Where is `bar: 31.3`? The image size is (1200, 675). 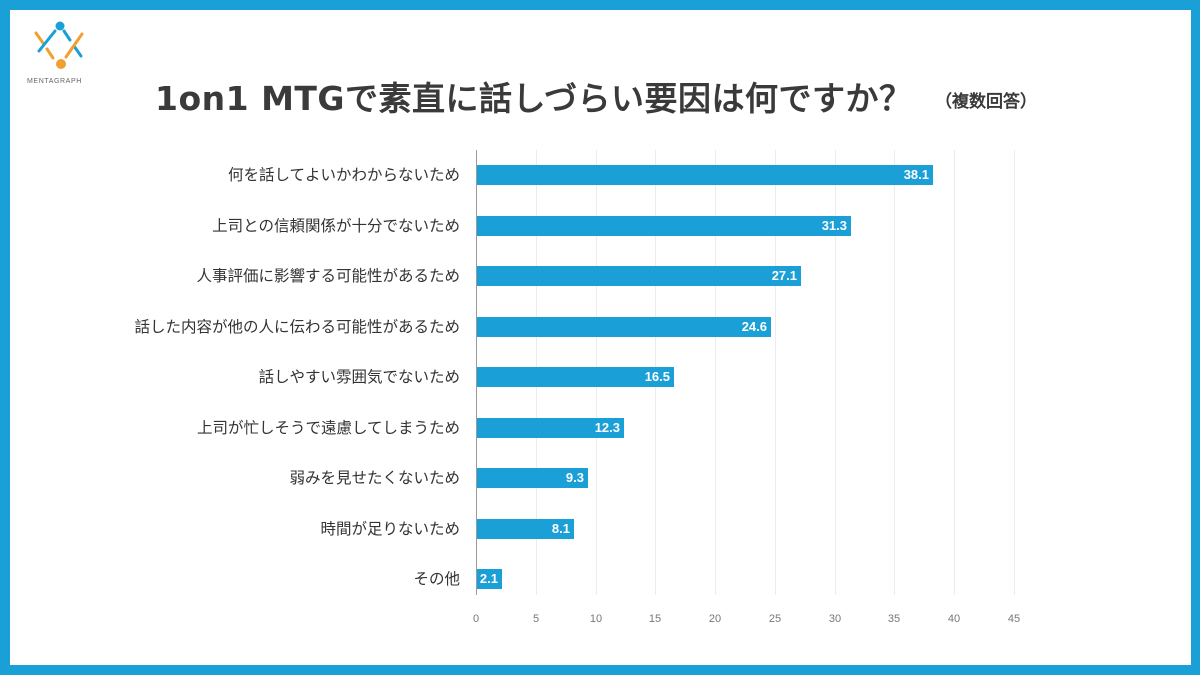 bar: 31.3 is located at coordinates (664, 226).